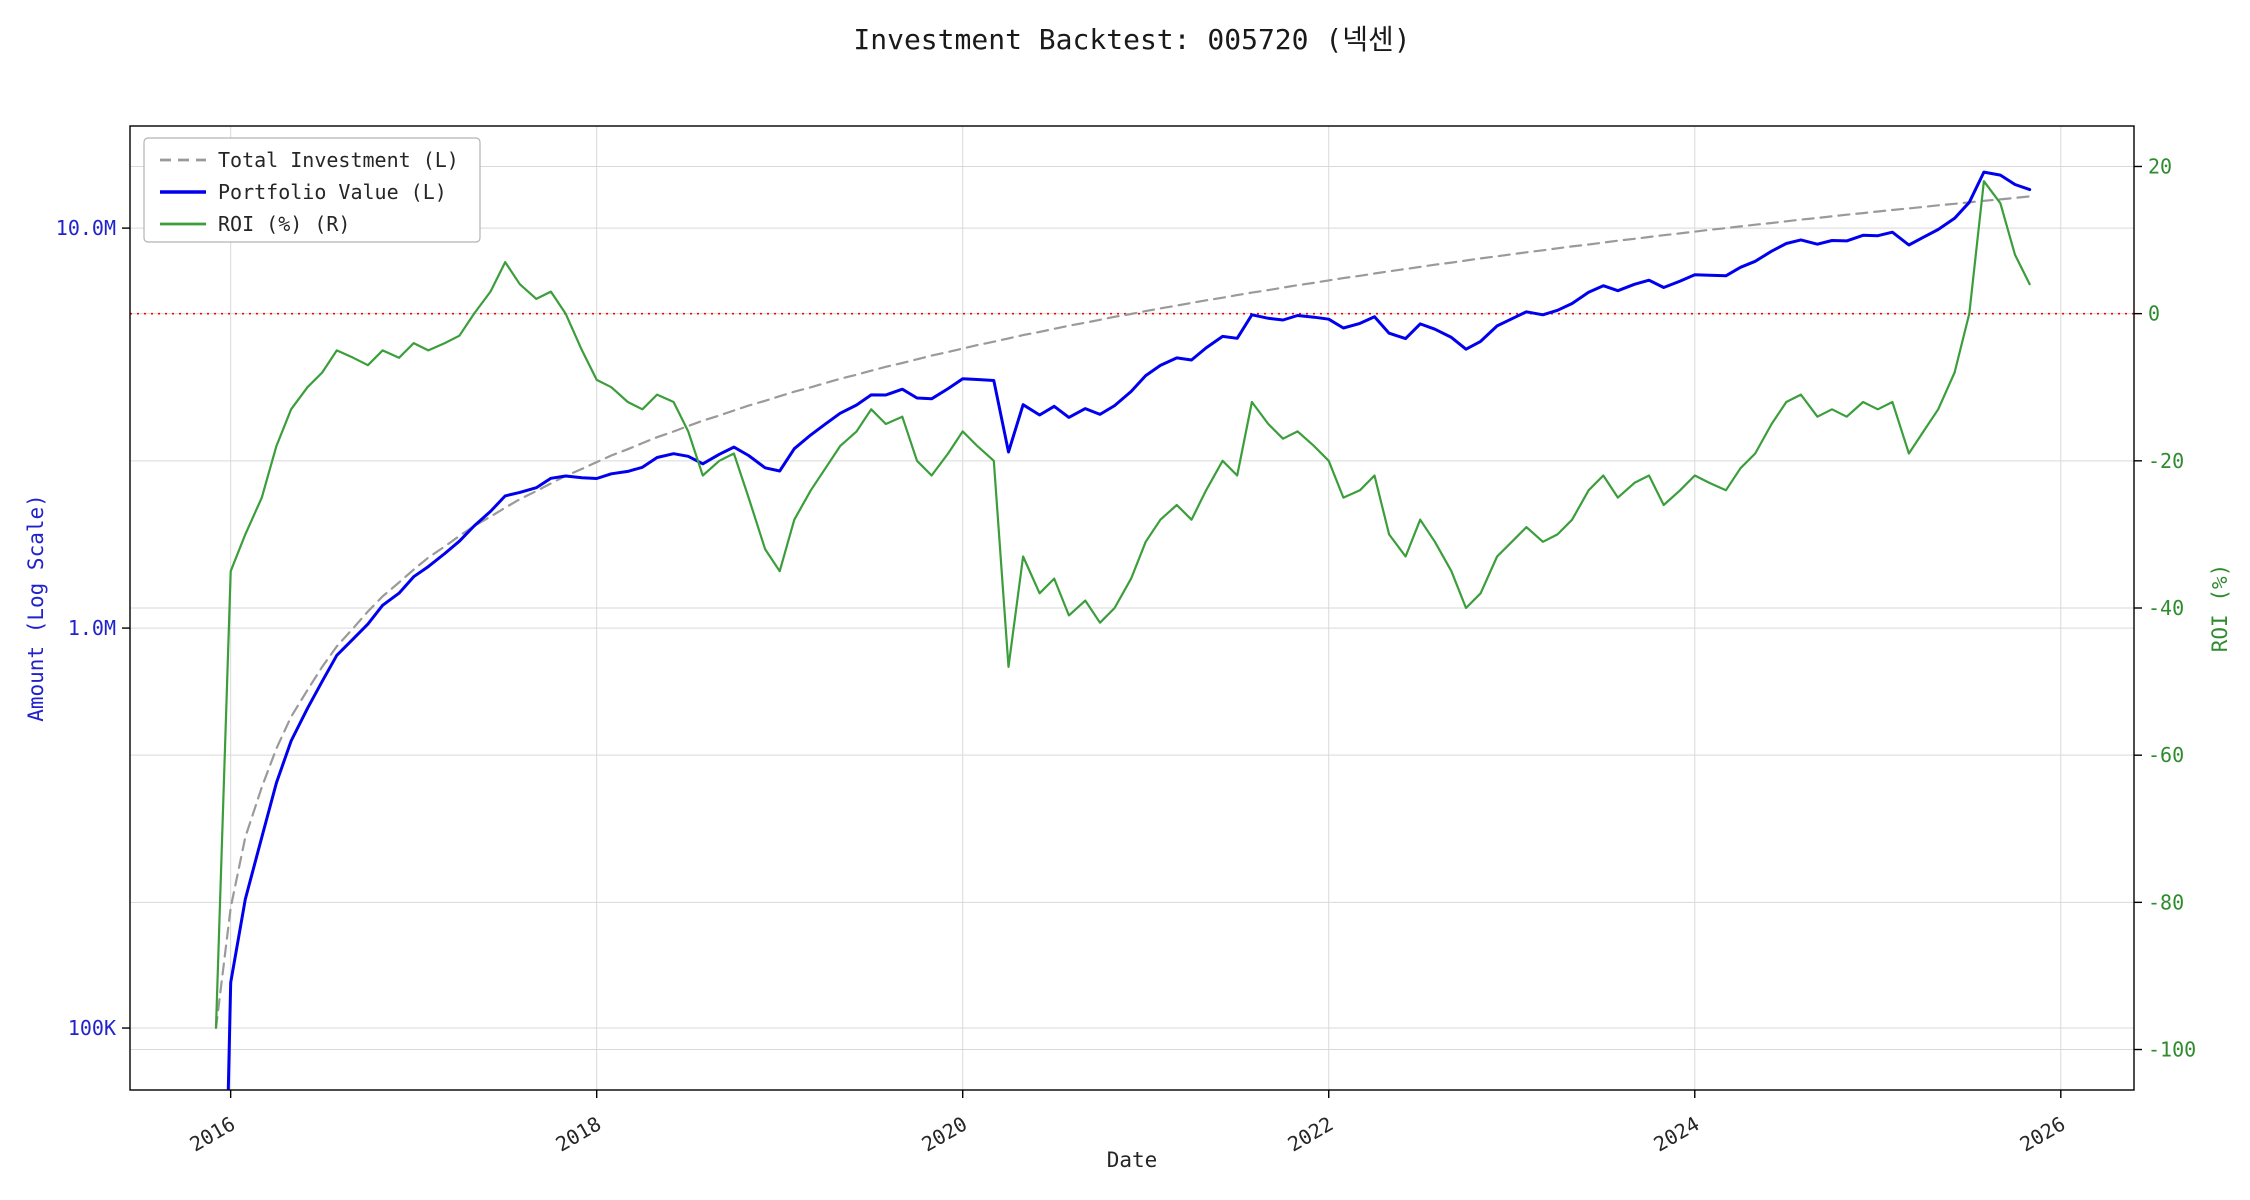  Describe the element at coordinates (2166, 755) in the screenshot. I see `y-right-tick-label: -60` at that location.